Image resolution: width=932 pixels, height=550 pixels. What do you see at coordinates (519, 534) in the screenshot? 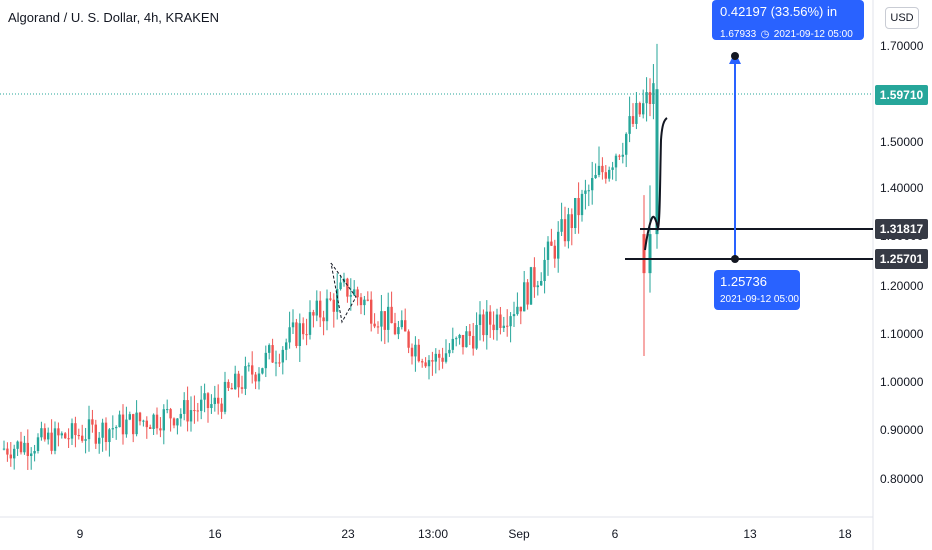
I see `x-tick: Sep` at bounding box center [519, 534].